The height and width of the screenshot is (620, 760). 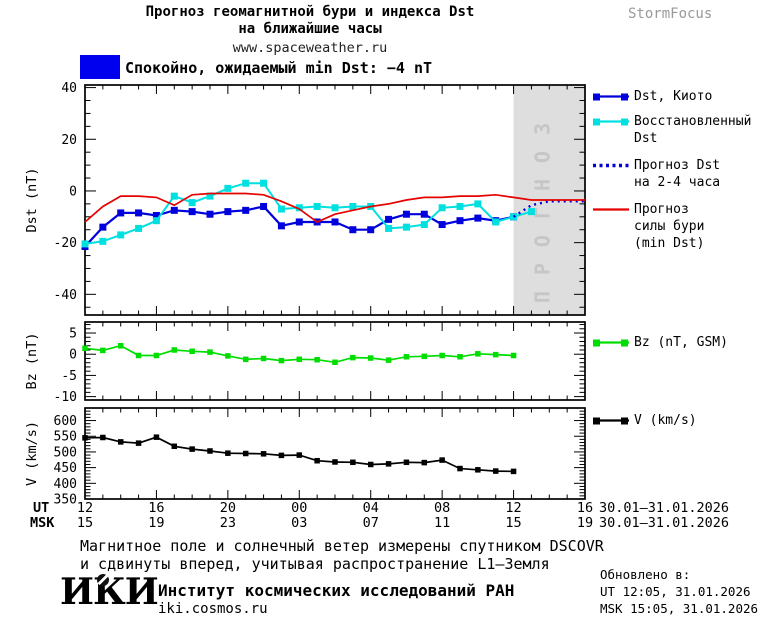 What do you see at coordinates (103, 580) in the screenshot?
I see `iki-logo-satellite-icon` at bounding box center [103, 580].